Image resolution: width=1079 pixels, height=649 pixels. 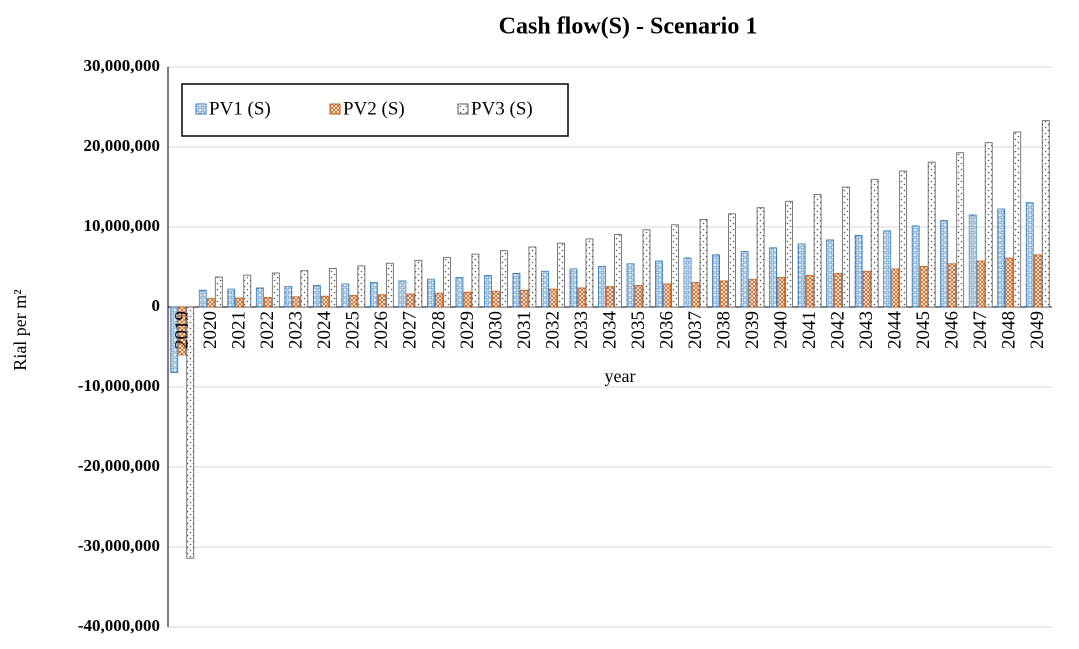 What do you see at coordinates (638, 330) in the screenshot?
I see `x-tick-label: 2035` at bounding box center [638, 330].